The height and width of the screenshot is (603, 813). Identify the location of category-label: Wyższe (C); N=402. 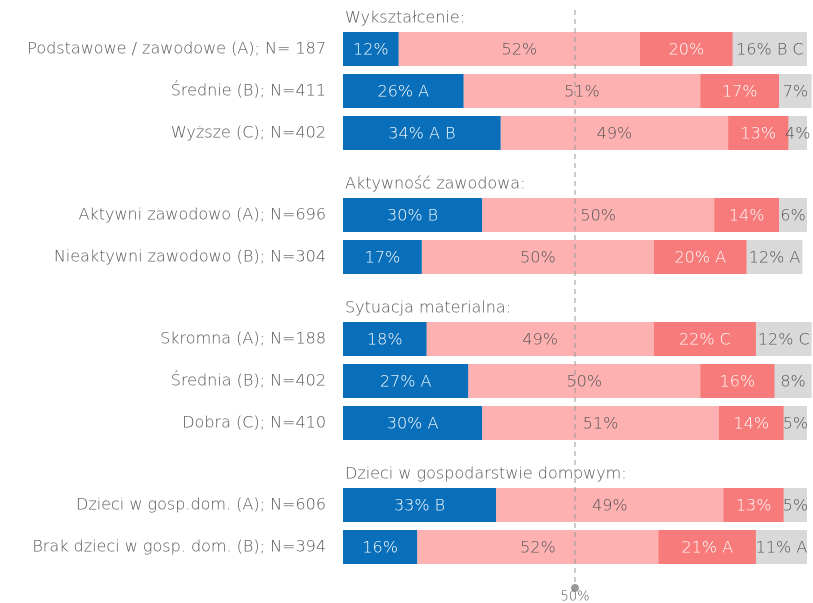
(248, 132).